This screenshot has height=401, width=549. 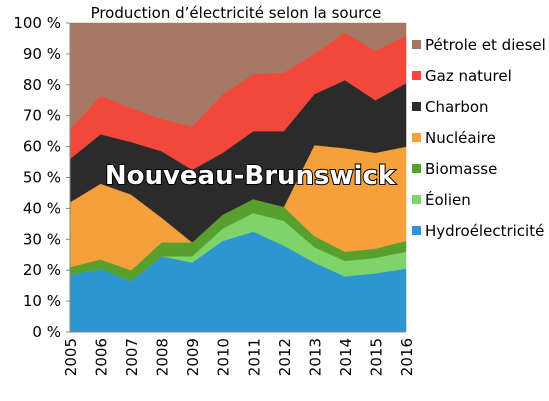 What do you see at coordinates (42, 54) in the screenshot?
I see `y-tick-label: 90 %` at bounding box center [42, 54].